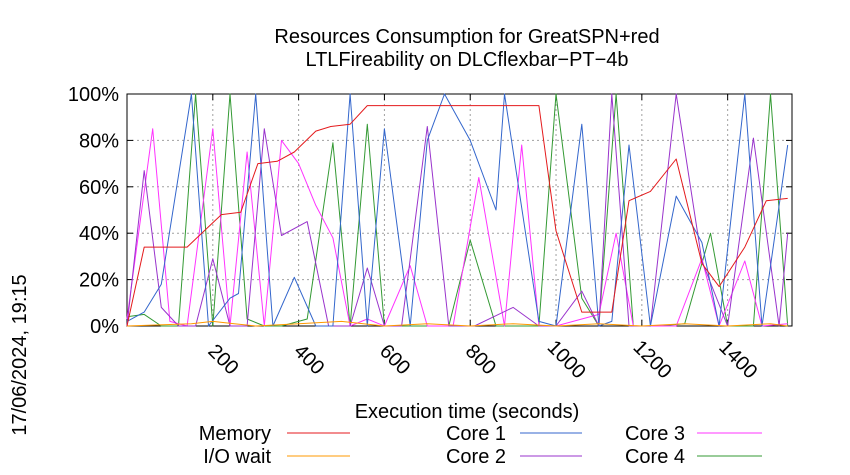 The image size is (850, 475). Describe the element at coordinates (20, 354) in the screenshot. I see `timestamp-label: 17/06/2024, 19:15` at that location.